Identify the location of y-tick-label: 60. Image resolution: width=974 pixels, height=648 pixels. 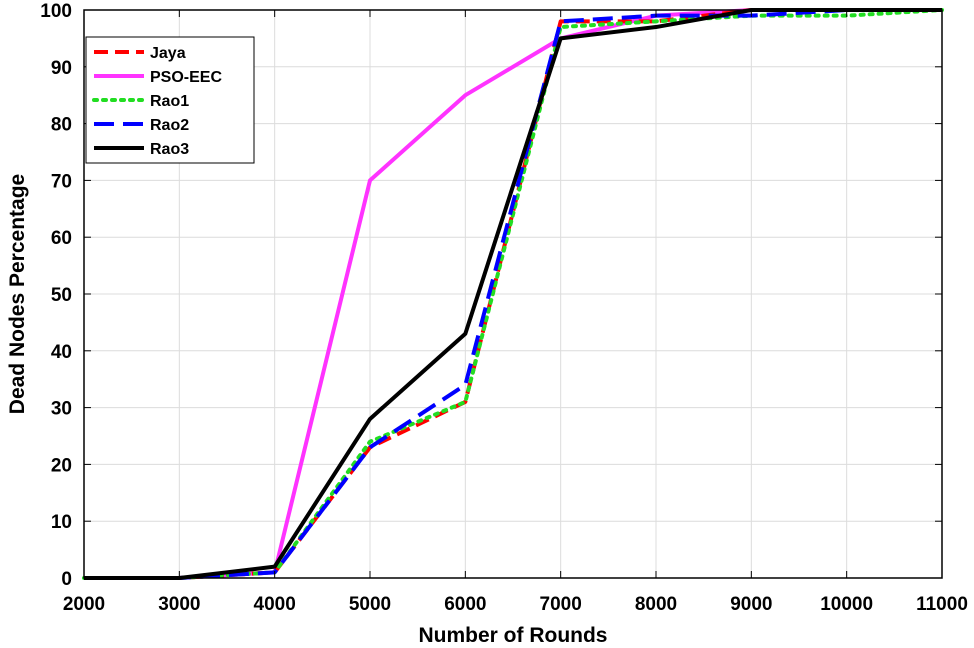
(61, 238).